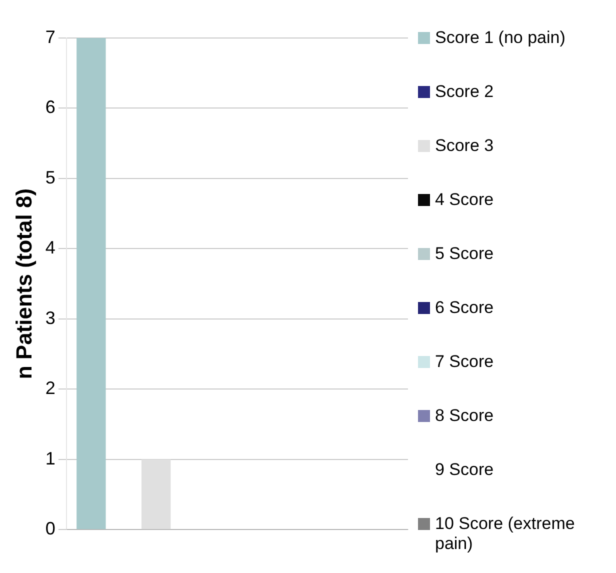  Describe the element at coordinates (464, 146) in the screenshot. I see `legend-label: Score 3` at that location.